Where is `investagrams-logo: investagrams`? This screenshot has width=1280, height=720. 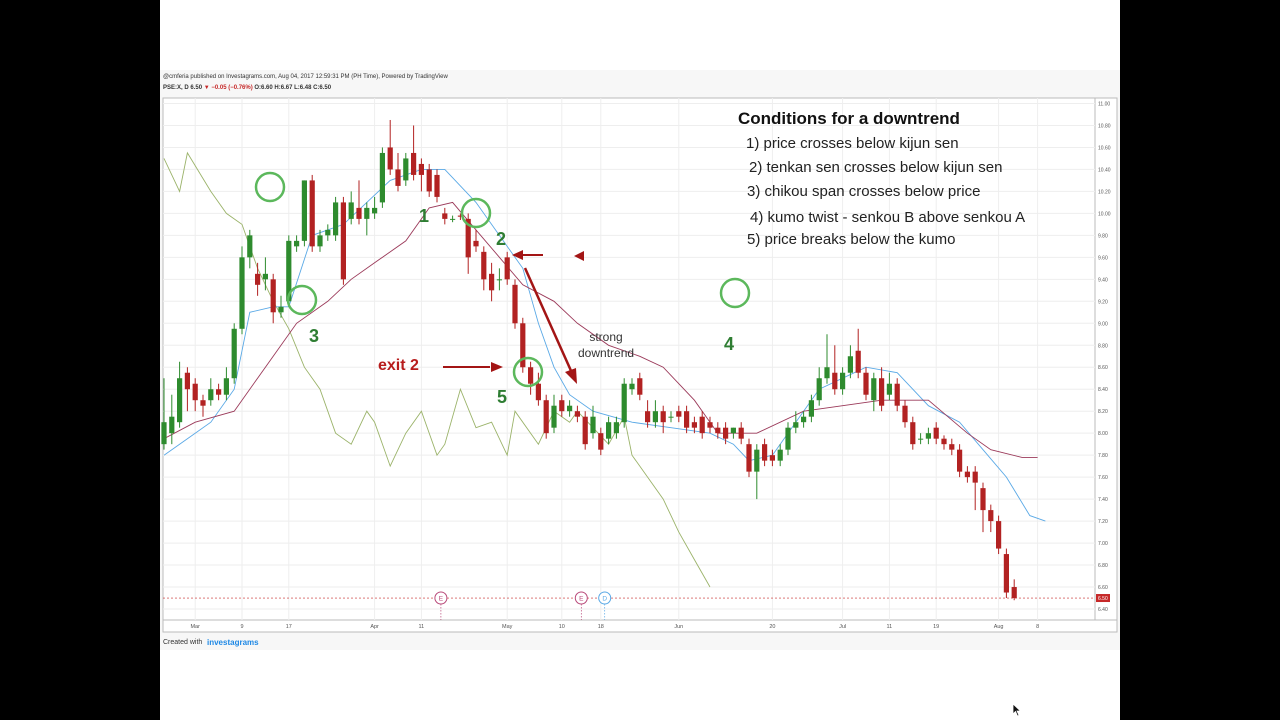
investagrams-logo: investagrams is located at coordinates (233, 642).